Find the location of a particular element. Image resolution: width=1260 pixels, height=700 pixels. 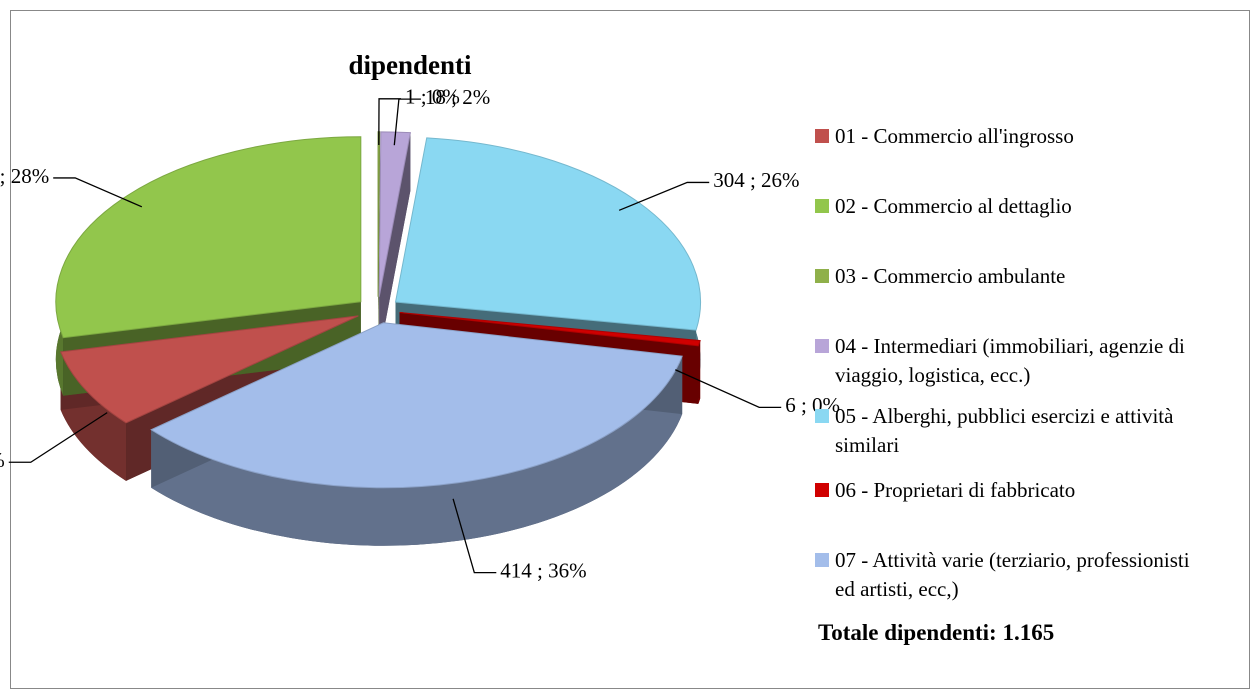

data-label: 90 ; 8% is located at coordinates (2, 460).